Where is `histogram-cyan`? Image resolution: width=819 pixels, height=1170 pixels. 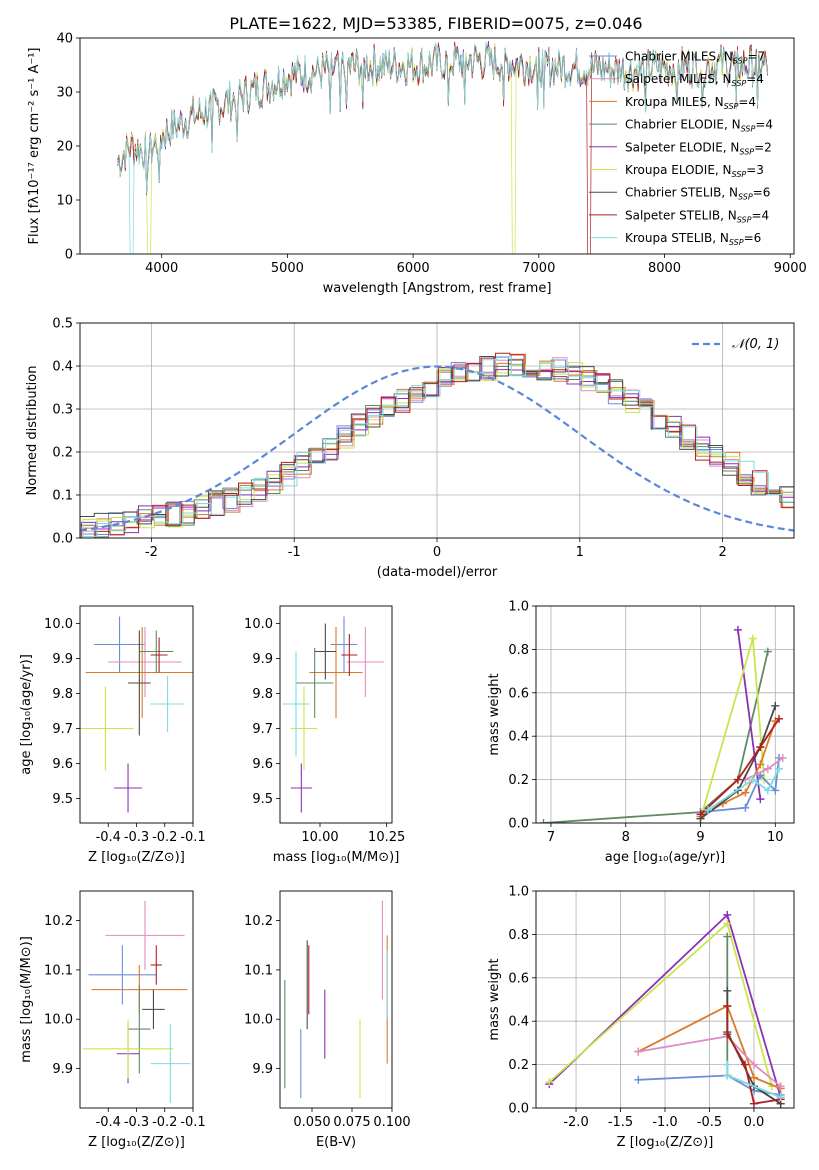 histogram-cyan is located at coordinates (438, 446).